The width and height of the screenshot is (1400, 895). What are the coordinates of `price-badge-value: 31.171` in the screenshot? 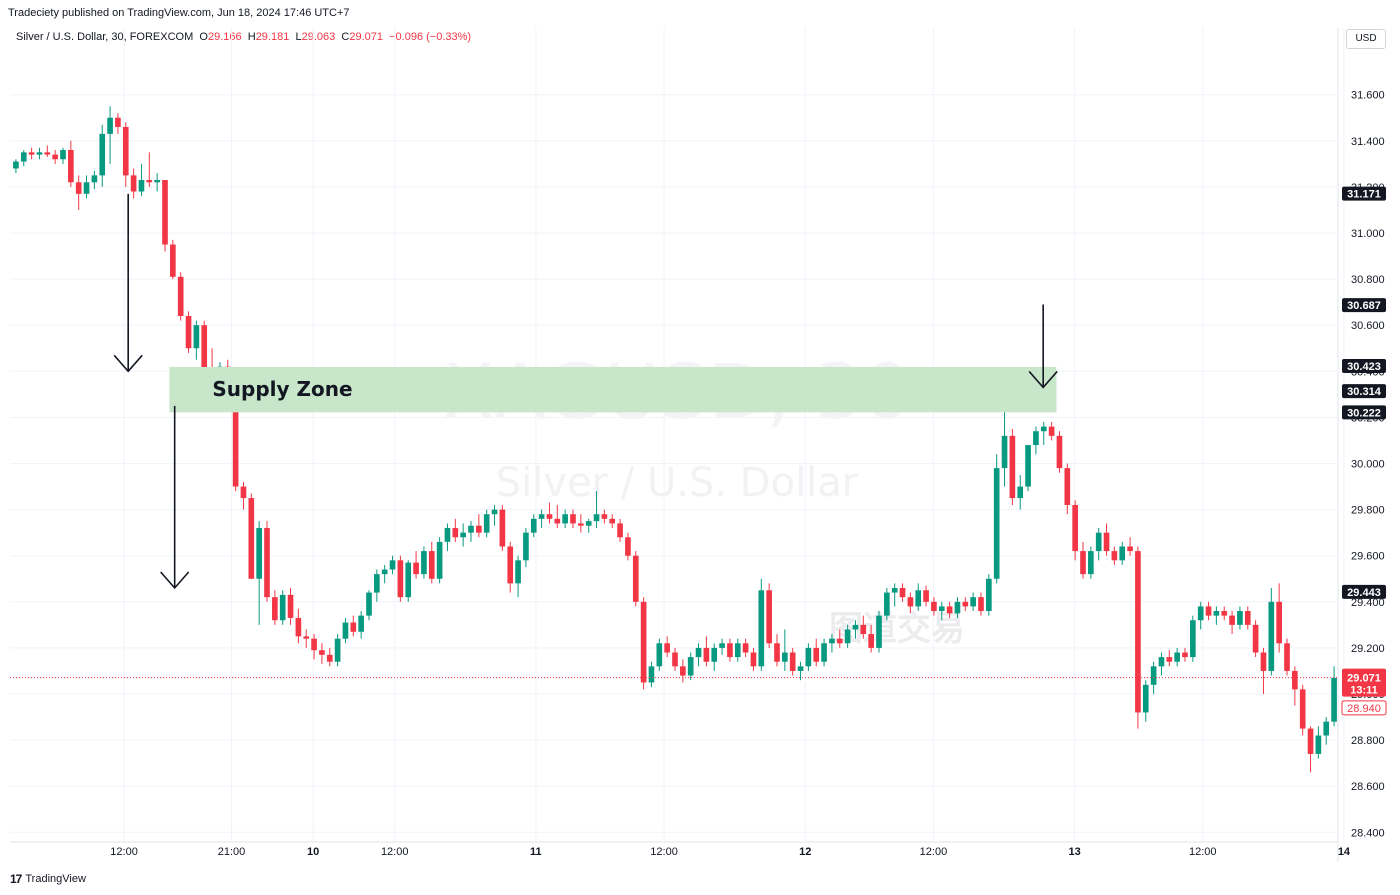 It's located at (1364, 195).